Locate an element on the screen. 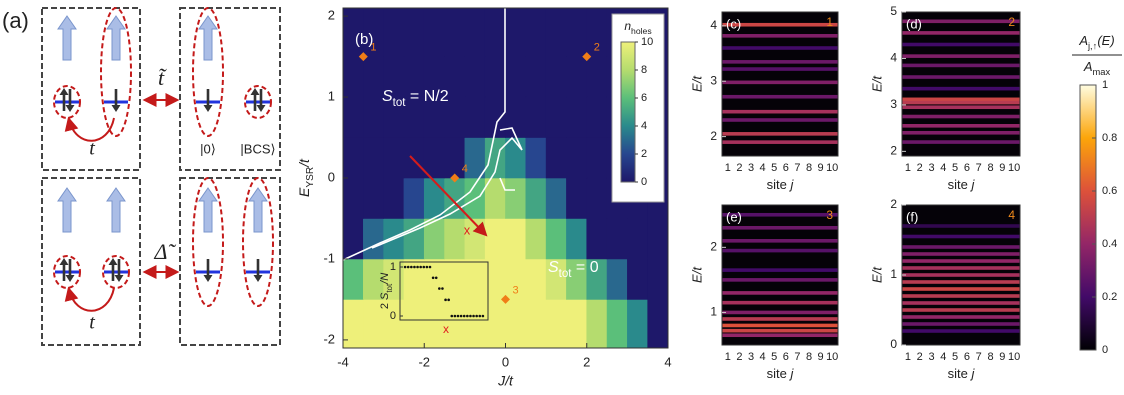  x-tick-label: 5 is located at coordinates (774, 168).